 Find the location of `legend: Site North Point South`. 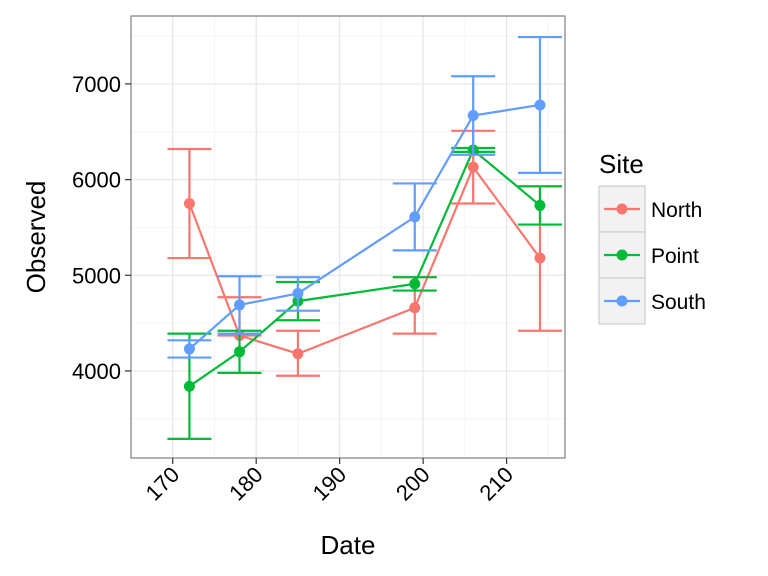

legend: Site North Point South is located at coordinates (652, 237).